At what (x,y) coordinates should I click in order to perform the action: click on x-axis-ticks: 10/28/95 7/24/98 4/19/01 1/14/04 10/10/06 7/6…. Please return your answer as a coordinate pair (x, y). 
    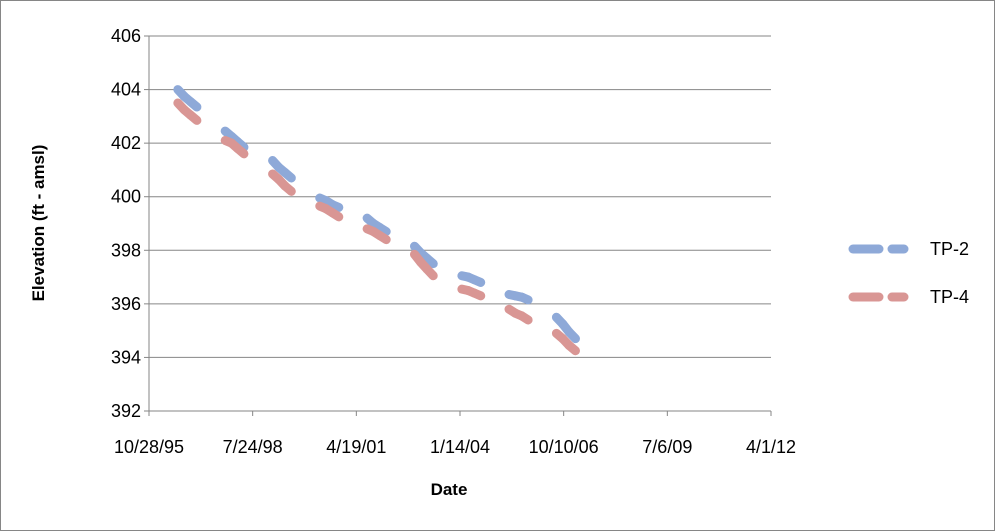
    Looking at the image, I should click on (455, 434).